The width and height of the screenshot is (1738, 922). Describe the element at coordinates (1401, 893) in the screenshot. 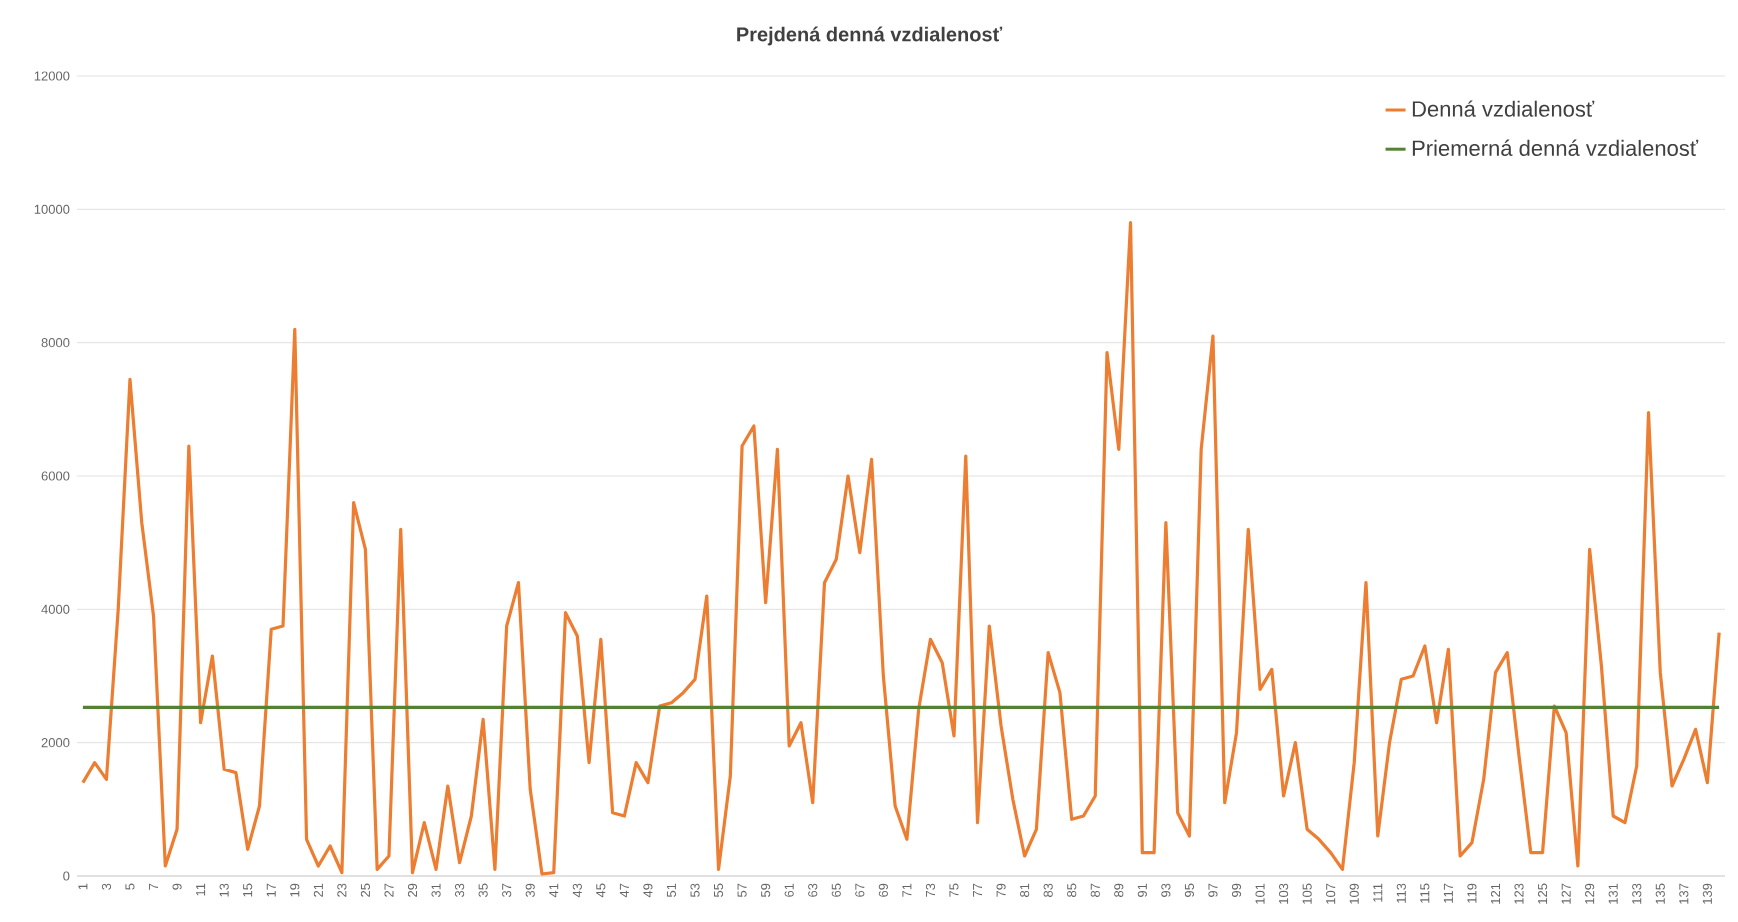

I see `x-tick-label: 113` at that location.